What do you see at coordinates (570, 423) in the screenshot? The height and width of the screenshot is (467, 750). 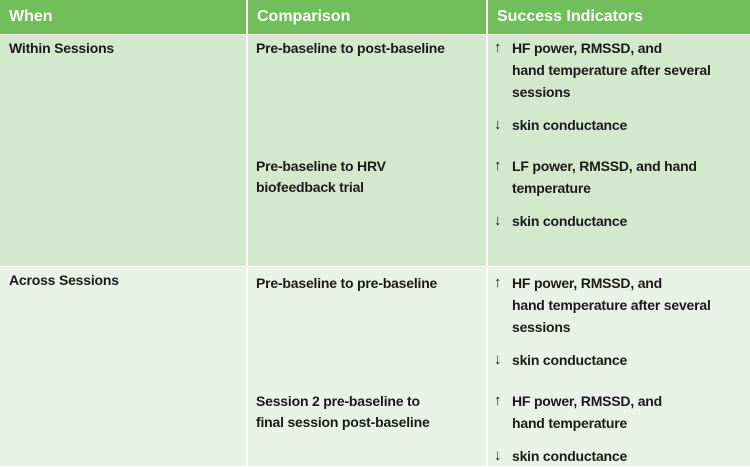 I see `indicator-text: hand temperature` at bounding box center [570, 423].